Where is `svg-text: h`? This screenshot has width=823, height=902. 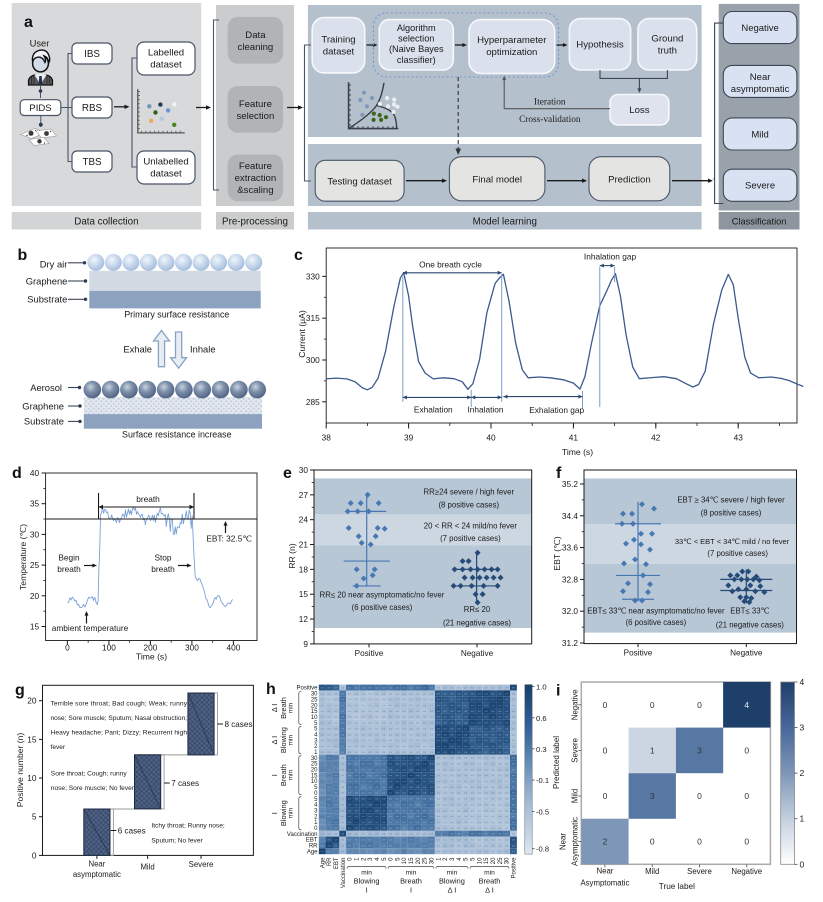
svg-text: h is located at coordinates (271, 689).